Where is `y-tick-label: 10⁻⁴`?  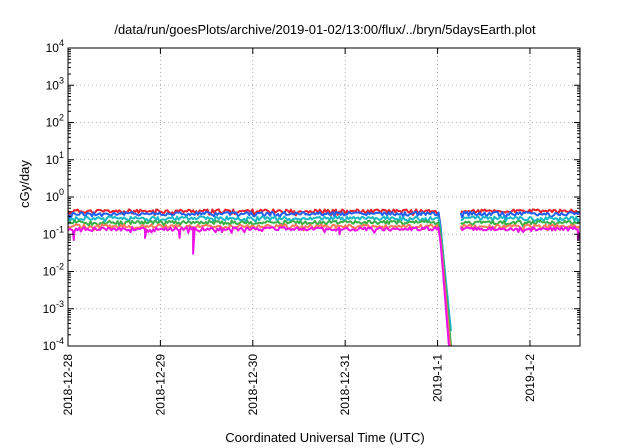
y-tick-label: 10⁻⁴ is located at coordinates (53, 344).